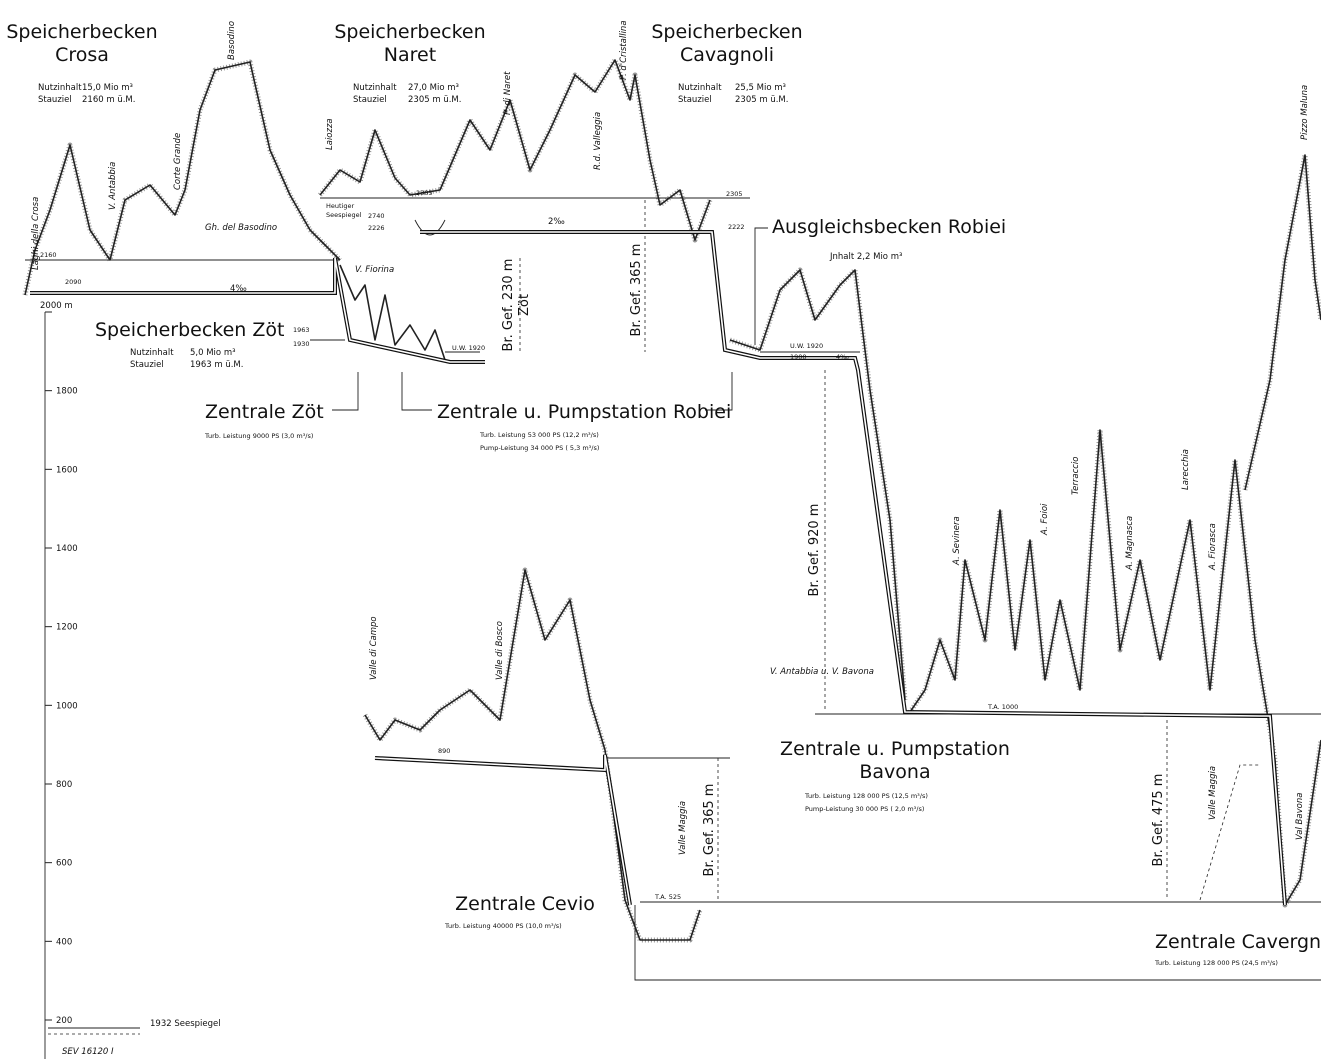  What do you see at coordinates (1130, 543) in the screenshot?
I see `place-name: A. Magnasca` at bounding box center [1130, 543].